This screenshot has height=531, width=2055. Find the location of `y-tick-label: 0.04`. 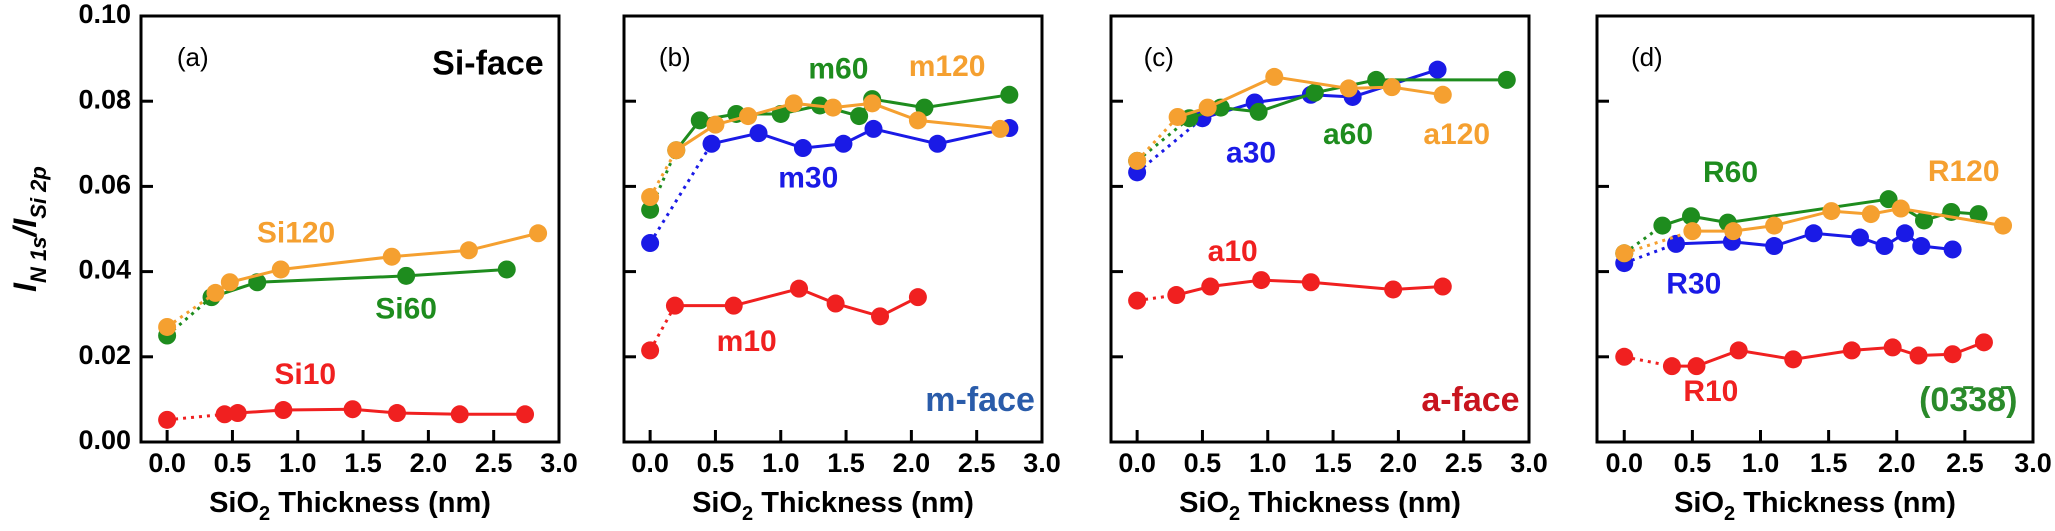

y-tick-label: 0.04 is located at coordinates (104, 270).